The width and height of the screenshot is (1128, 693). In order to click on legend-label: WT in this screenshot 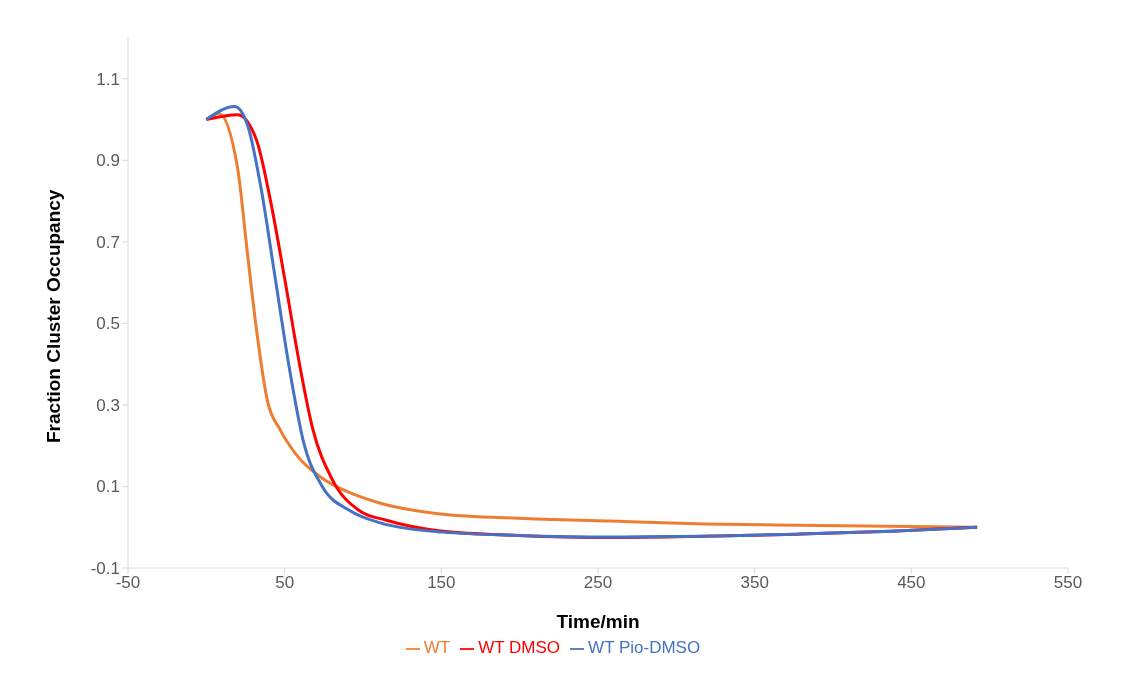, I will do `click(437, 647)`.